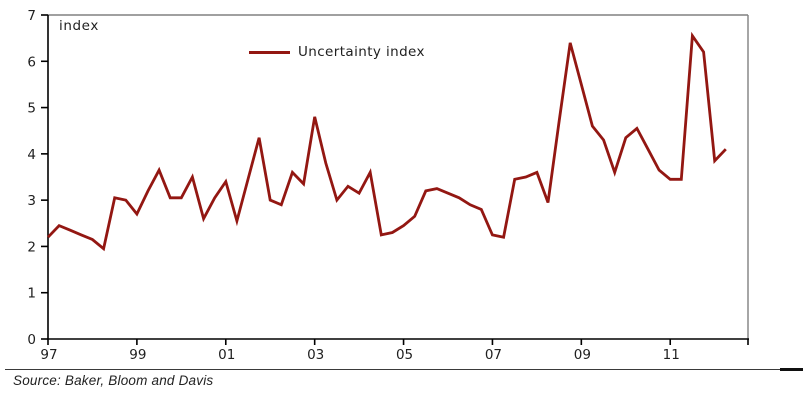 This screenshot has width=803, height=406. Describe the element at coordinates (269, 52) in the screenshot. I see `legend-line-swatch-icon` at that location.